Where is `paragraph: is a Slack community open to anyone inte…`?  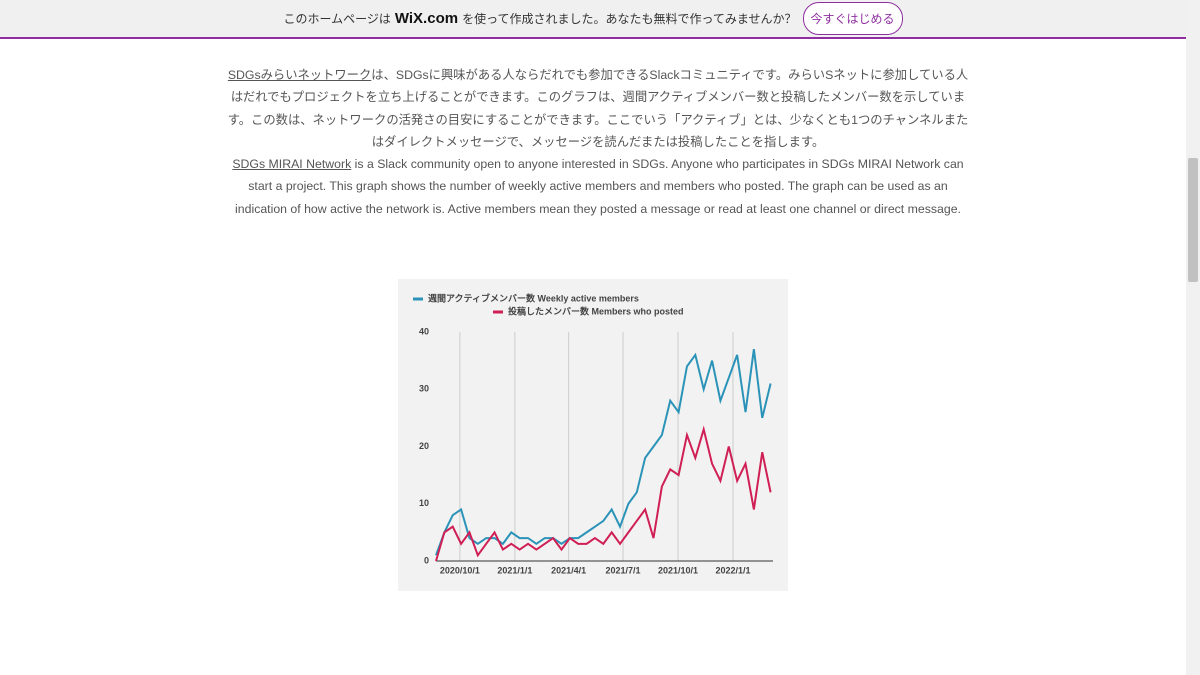 paragraph: is a Slack community open to anyone inte… is located at coordinates (599, 186).